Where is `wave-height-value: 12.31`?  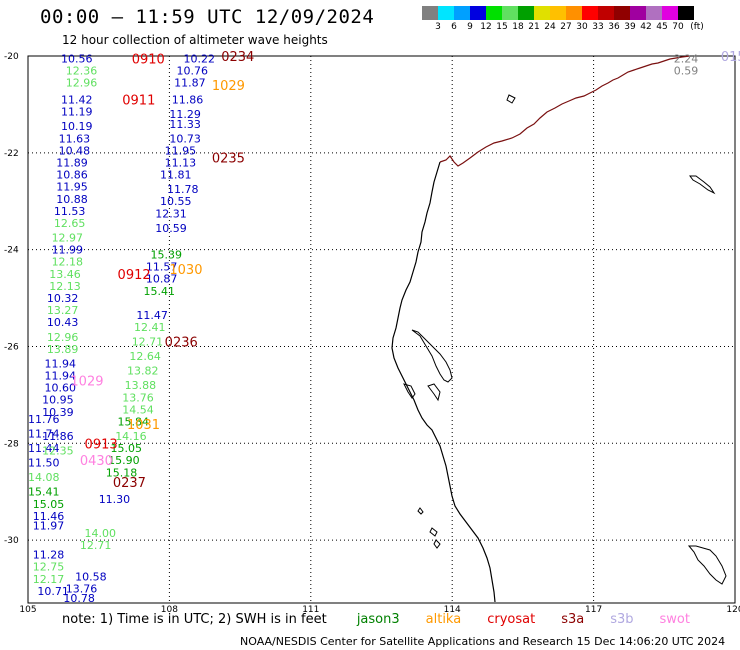 wave-height-value: 12.31 is located at coordinates (171, 213).